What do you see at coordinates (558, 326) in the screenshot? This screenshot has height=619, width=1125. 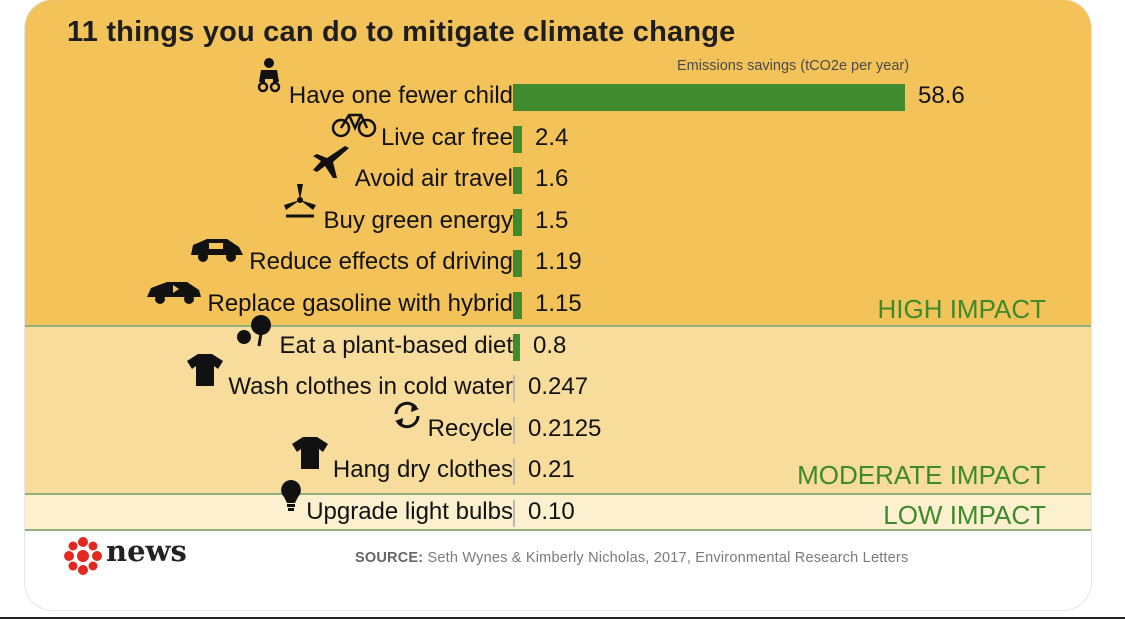 I see `divider-high-moderate` at bounding box center [558, 326].